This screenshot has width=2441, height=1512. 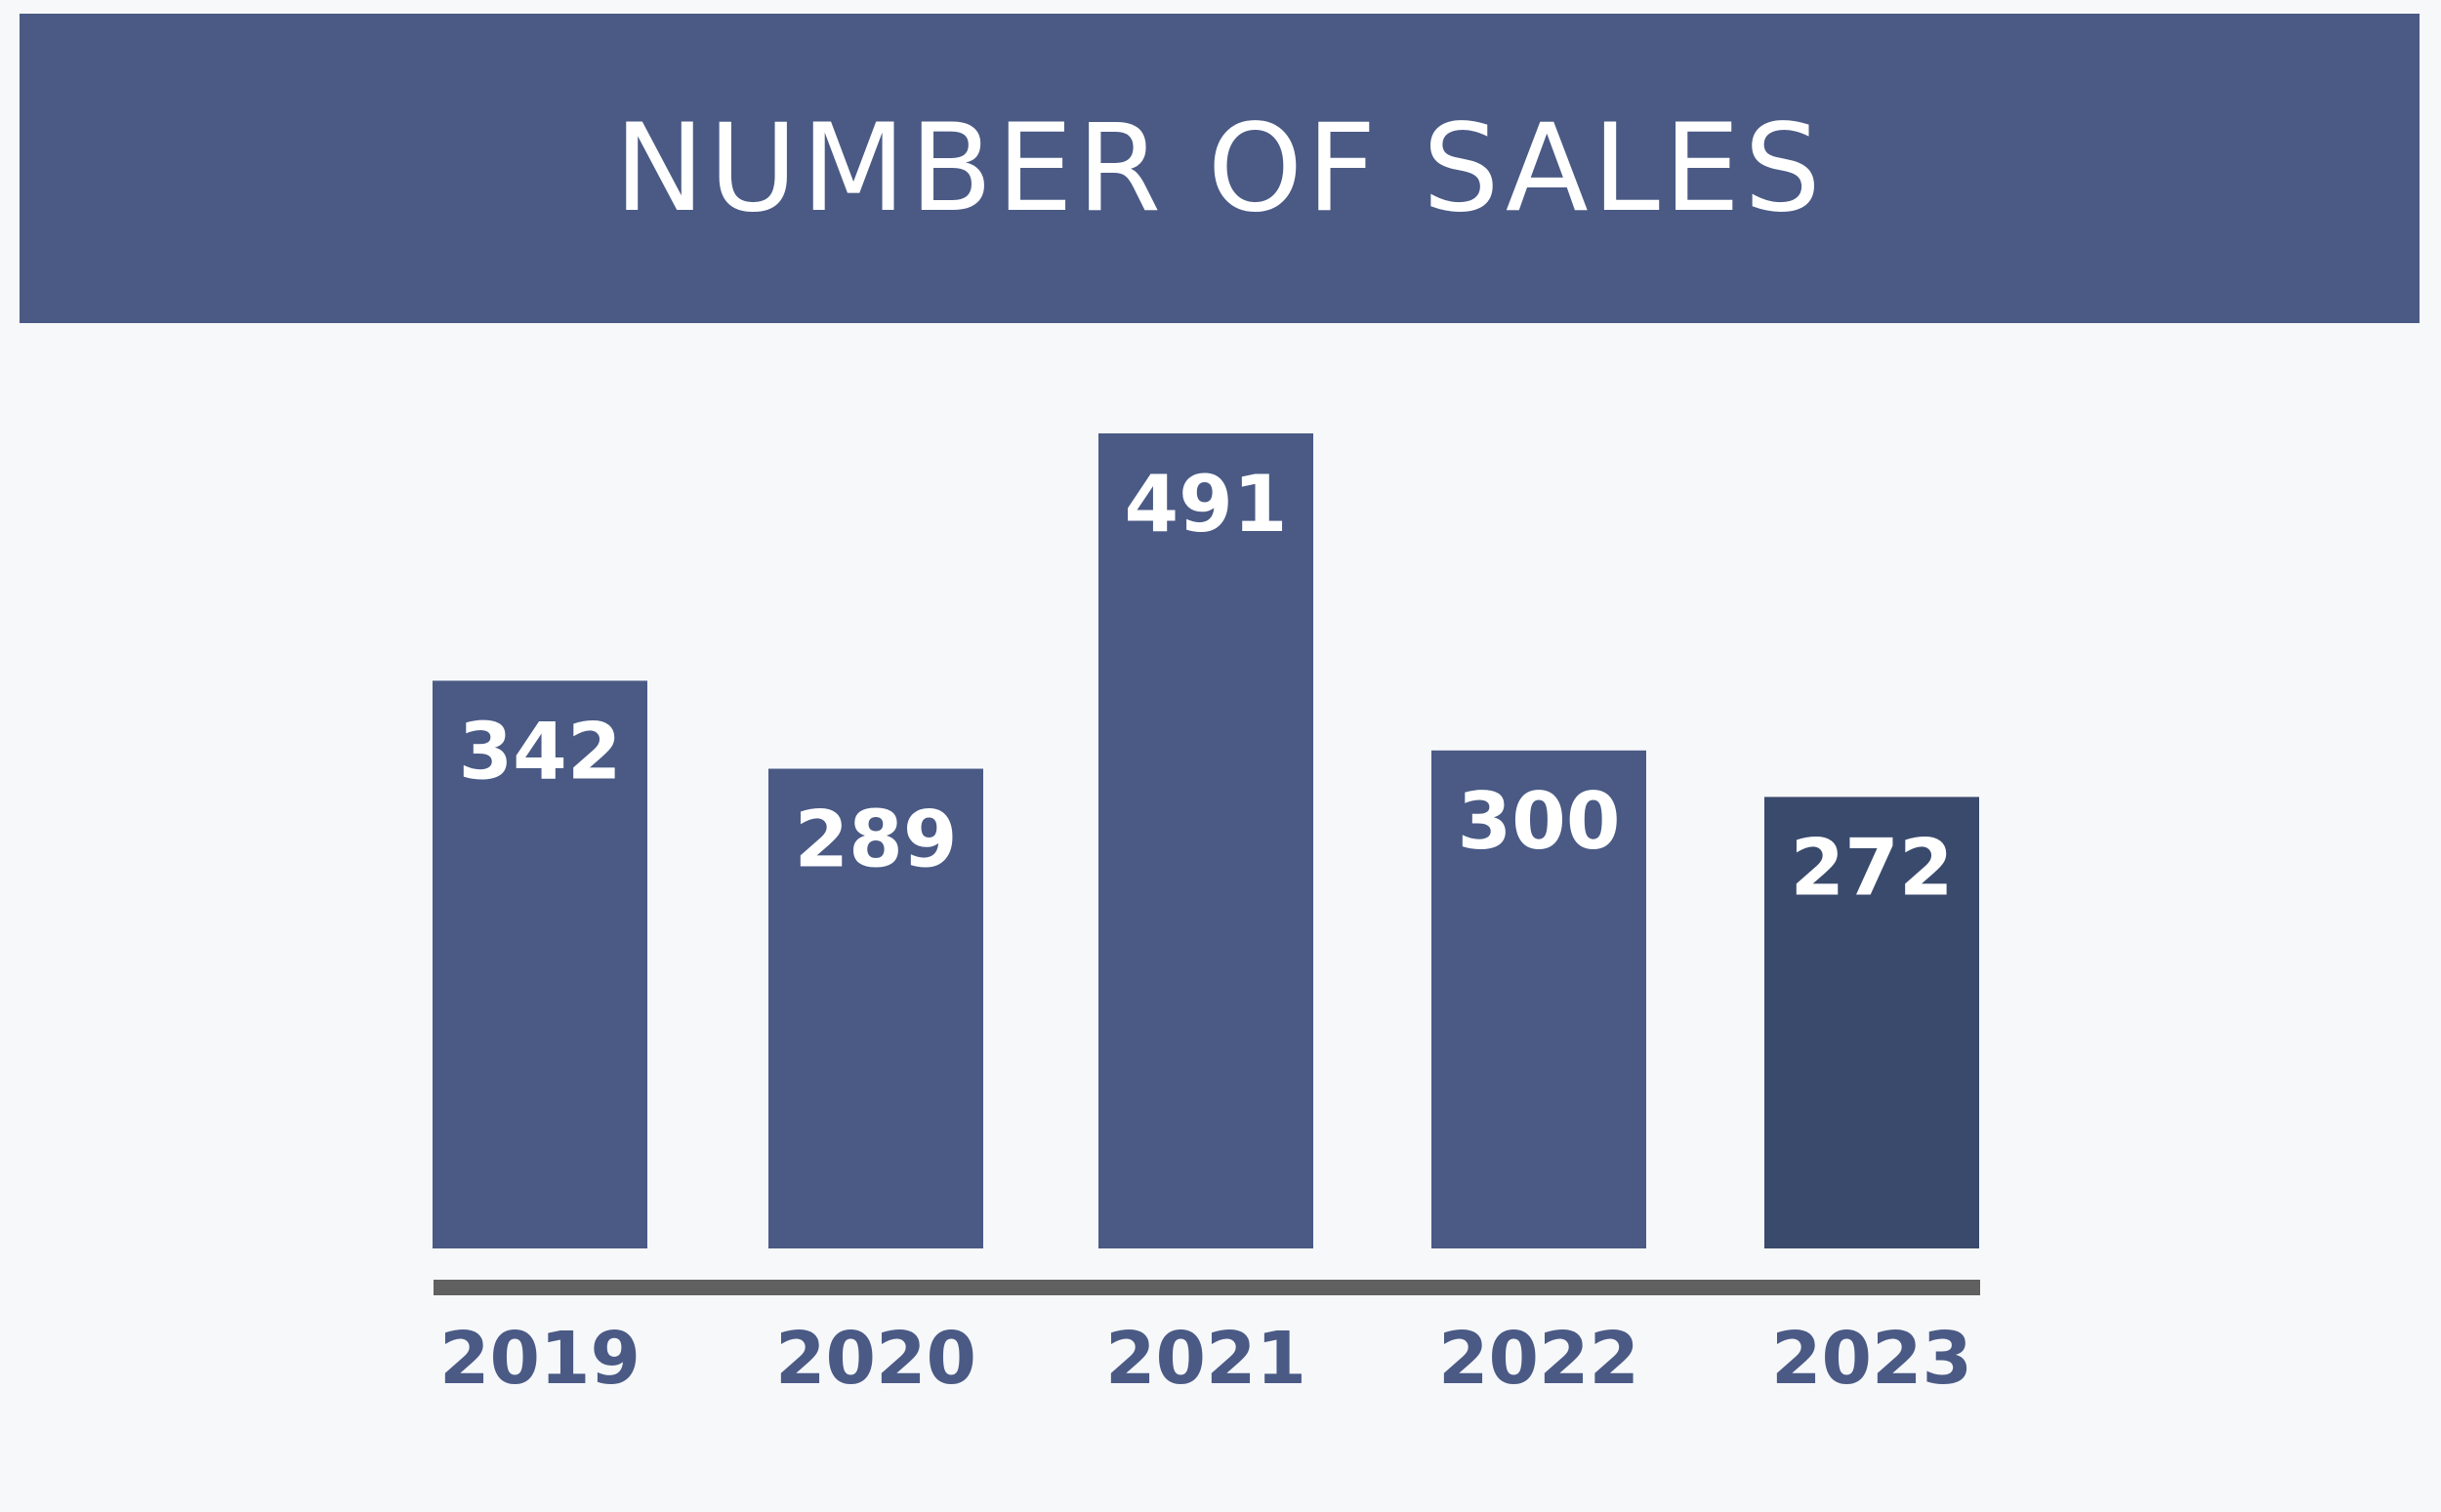 What do you see at coordinates (540, 1359) in the screenshot?
I see `x-tick-label-2019: 2019` at bounding box center [540, 1359].